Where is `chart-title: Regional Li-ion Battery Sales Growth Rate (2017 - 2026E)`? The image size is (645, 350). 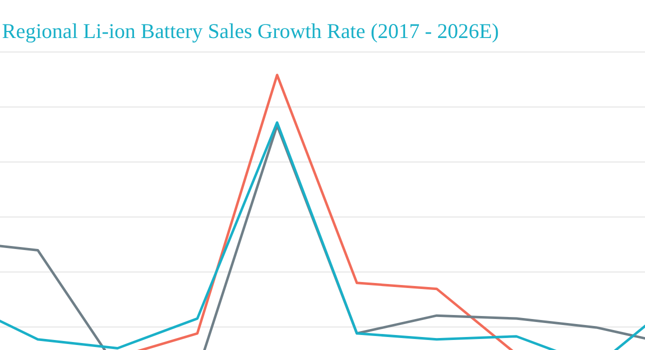
chart-title: Regional Li-ion Battery Sales Growth Rate (2017 - 2026E) is located at coordinates (250, 31).